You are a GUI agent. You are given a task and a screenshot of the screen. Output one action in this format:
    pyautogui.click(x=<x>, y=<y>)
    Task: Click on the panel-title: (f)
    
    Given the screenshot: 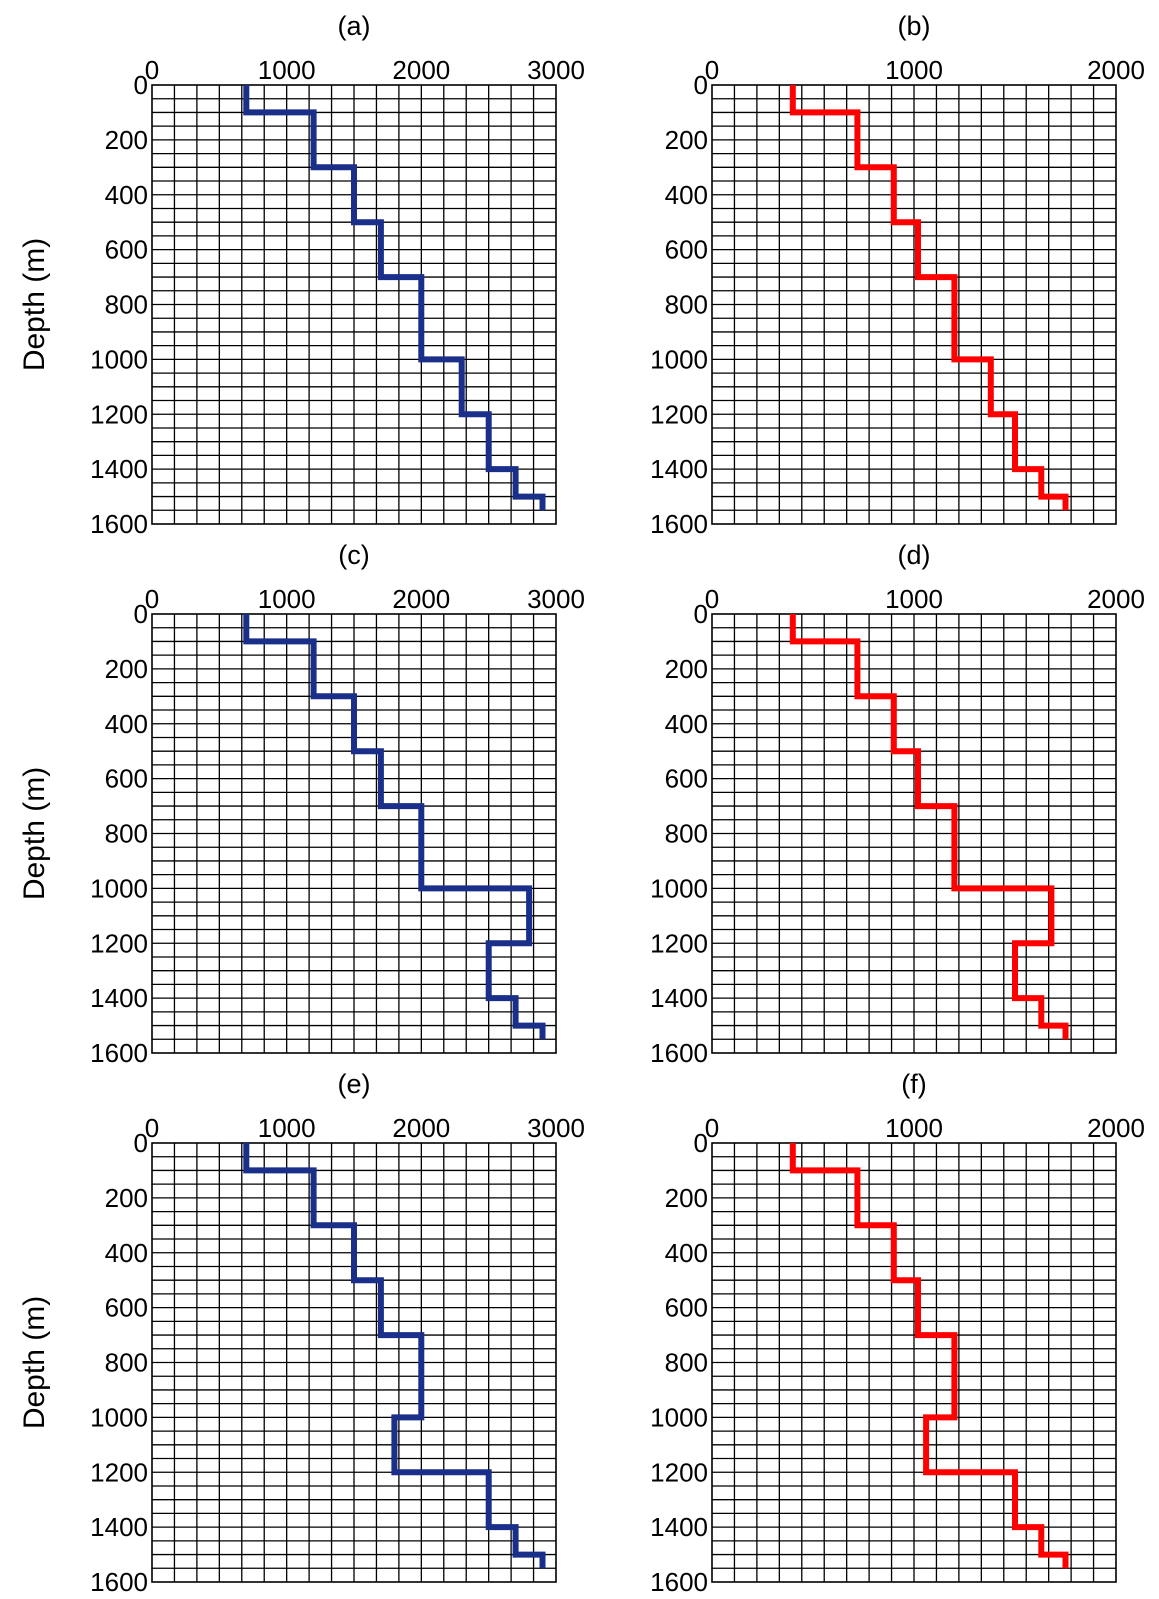 What is the action you would take?
    pyautogui.click(x=913, y=1084)
    